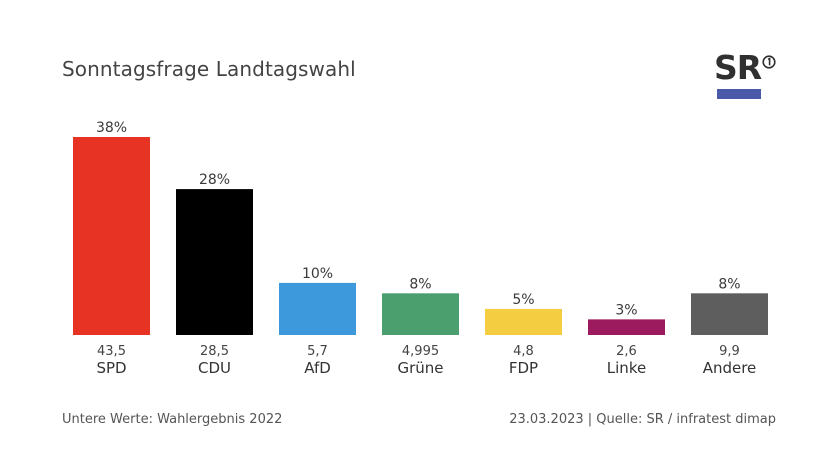  What do you see at coordinates (317, 351) in the screenshot?
I see `previous-result-afd: 5,7` at bounding box center [317, 351].